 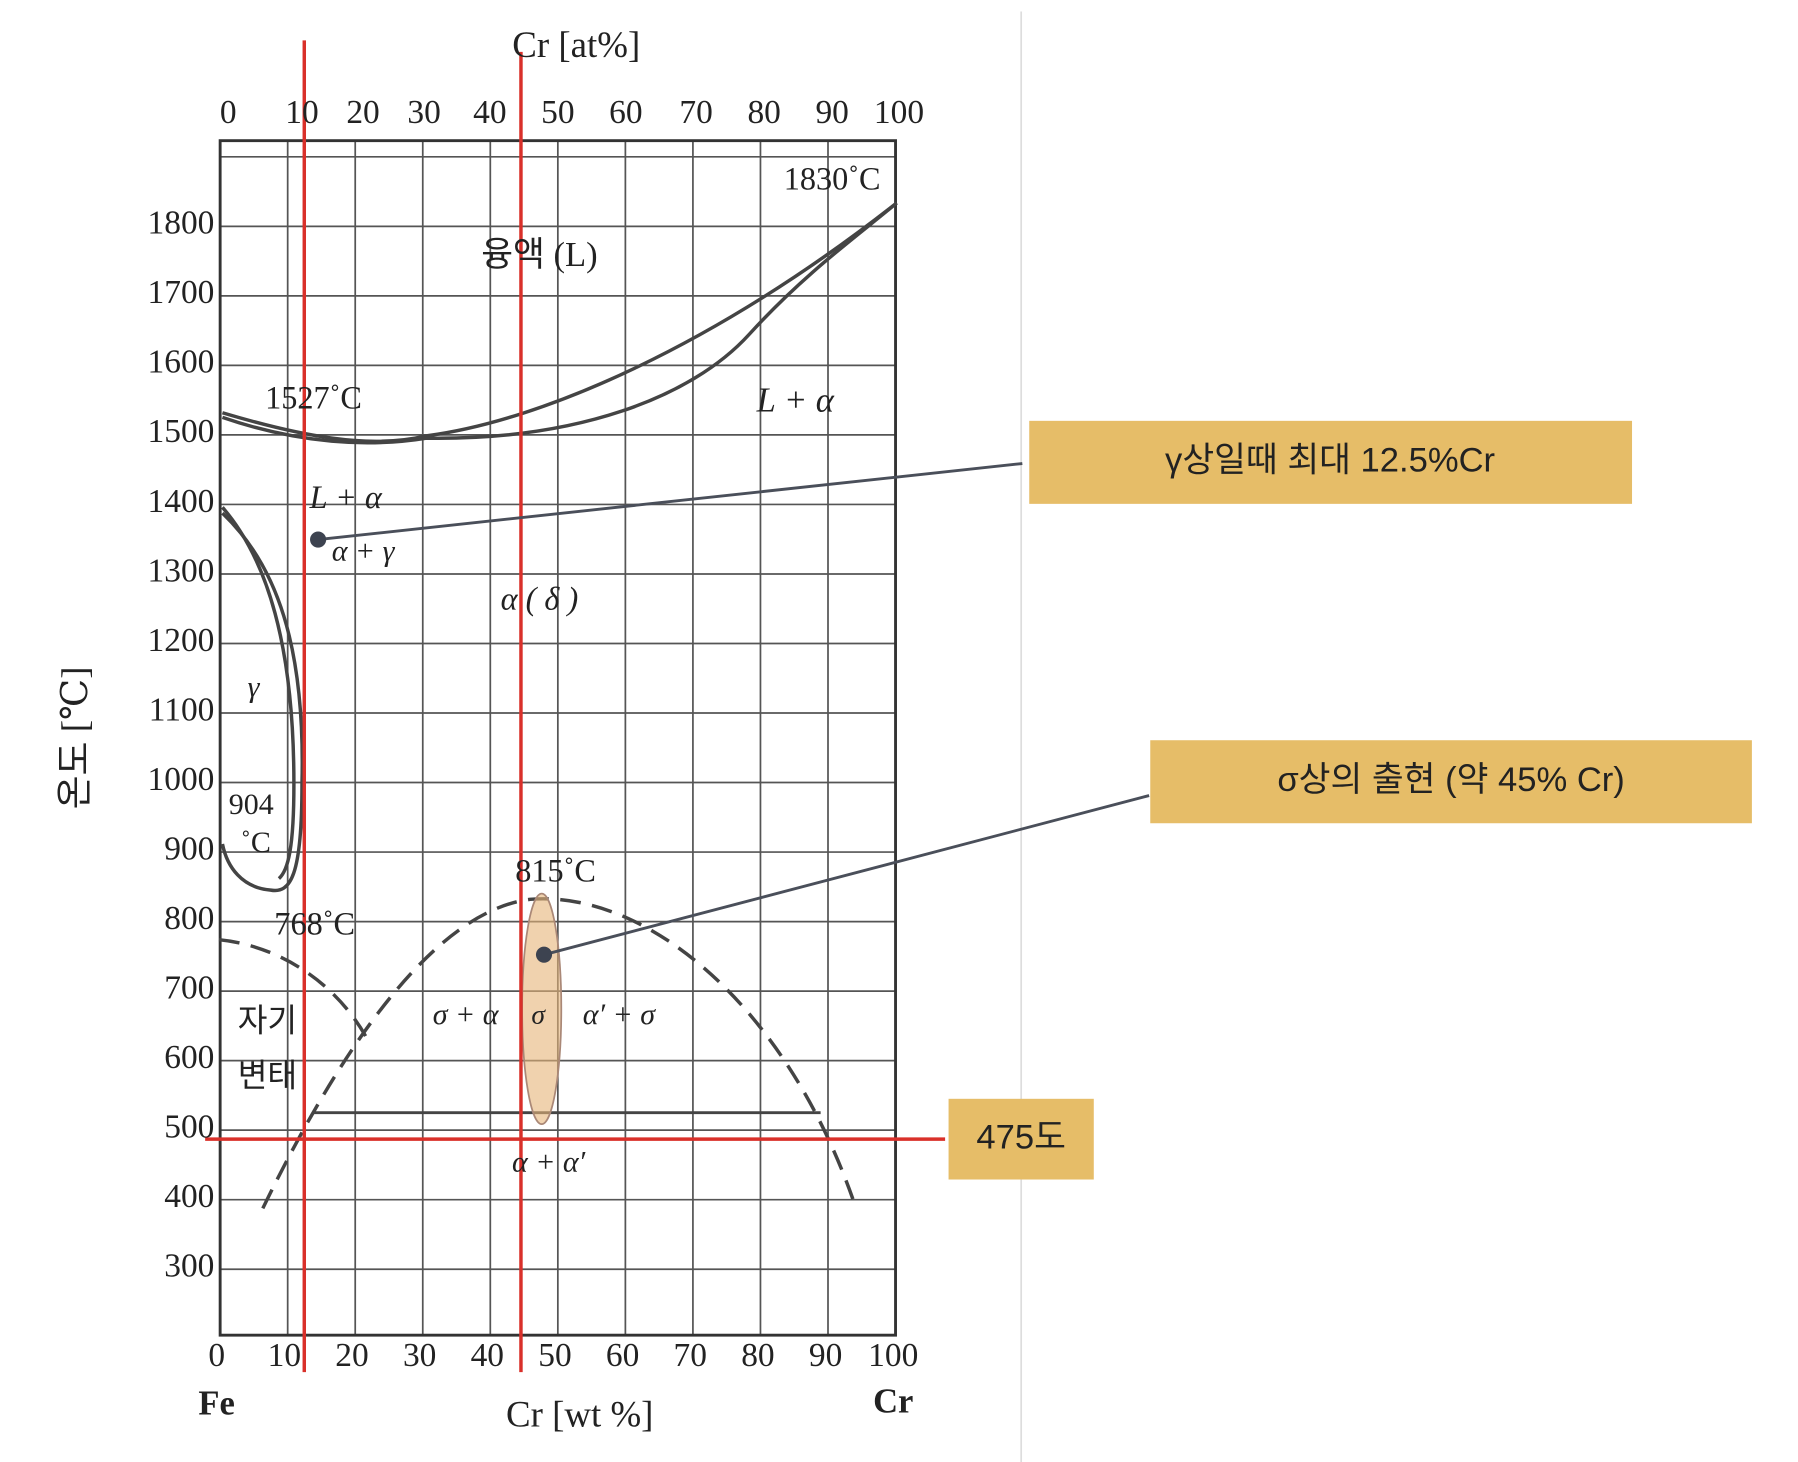 I want to click on top-tick-label: 70, so click(x=695, y=112).